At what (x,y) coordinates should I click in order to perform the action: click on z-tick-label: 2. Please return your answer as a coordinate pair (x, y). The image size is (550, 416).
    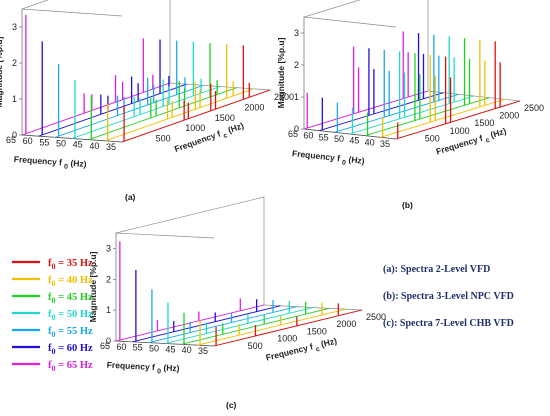
    Looking at the image, I should click on (108, 279).